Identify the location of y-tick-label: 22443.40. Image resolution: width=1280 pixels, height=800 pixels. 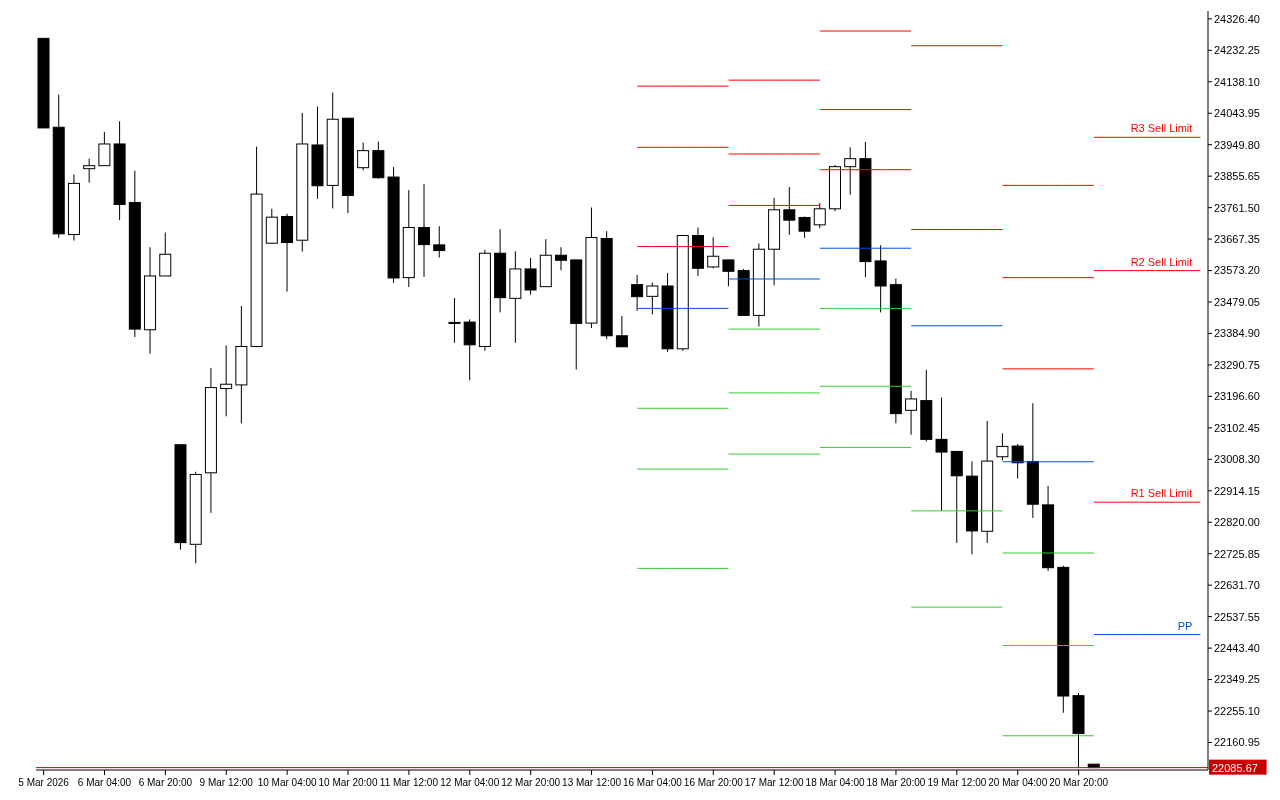
(1237, 648).